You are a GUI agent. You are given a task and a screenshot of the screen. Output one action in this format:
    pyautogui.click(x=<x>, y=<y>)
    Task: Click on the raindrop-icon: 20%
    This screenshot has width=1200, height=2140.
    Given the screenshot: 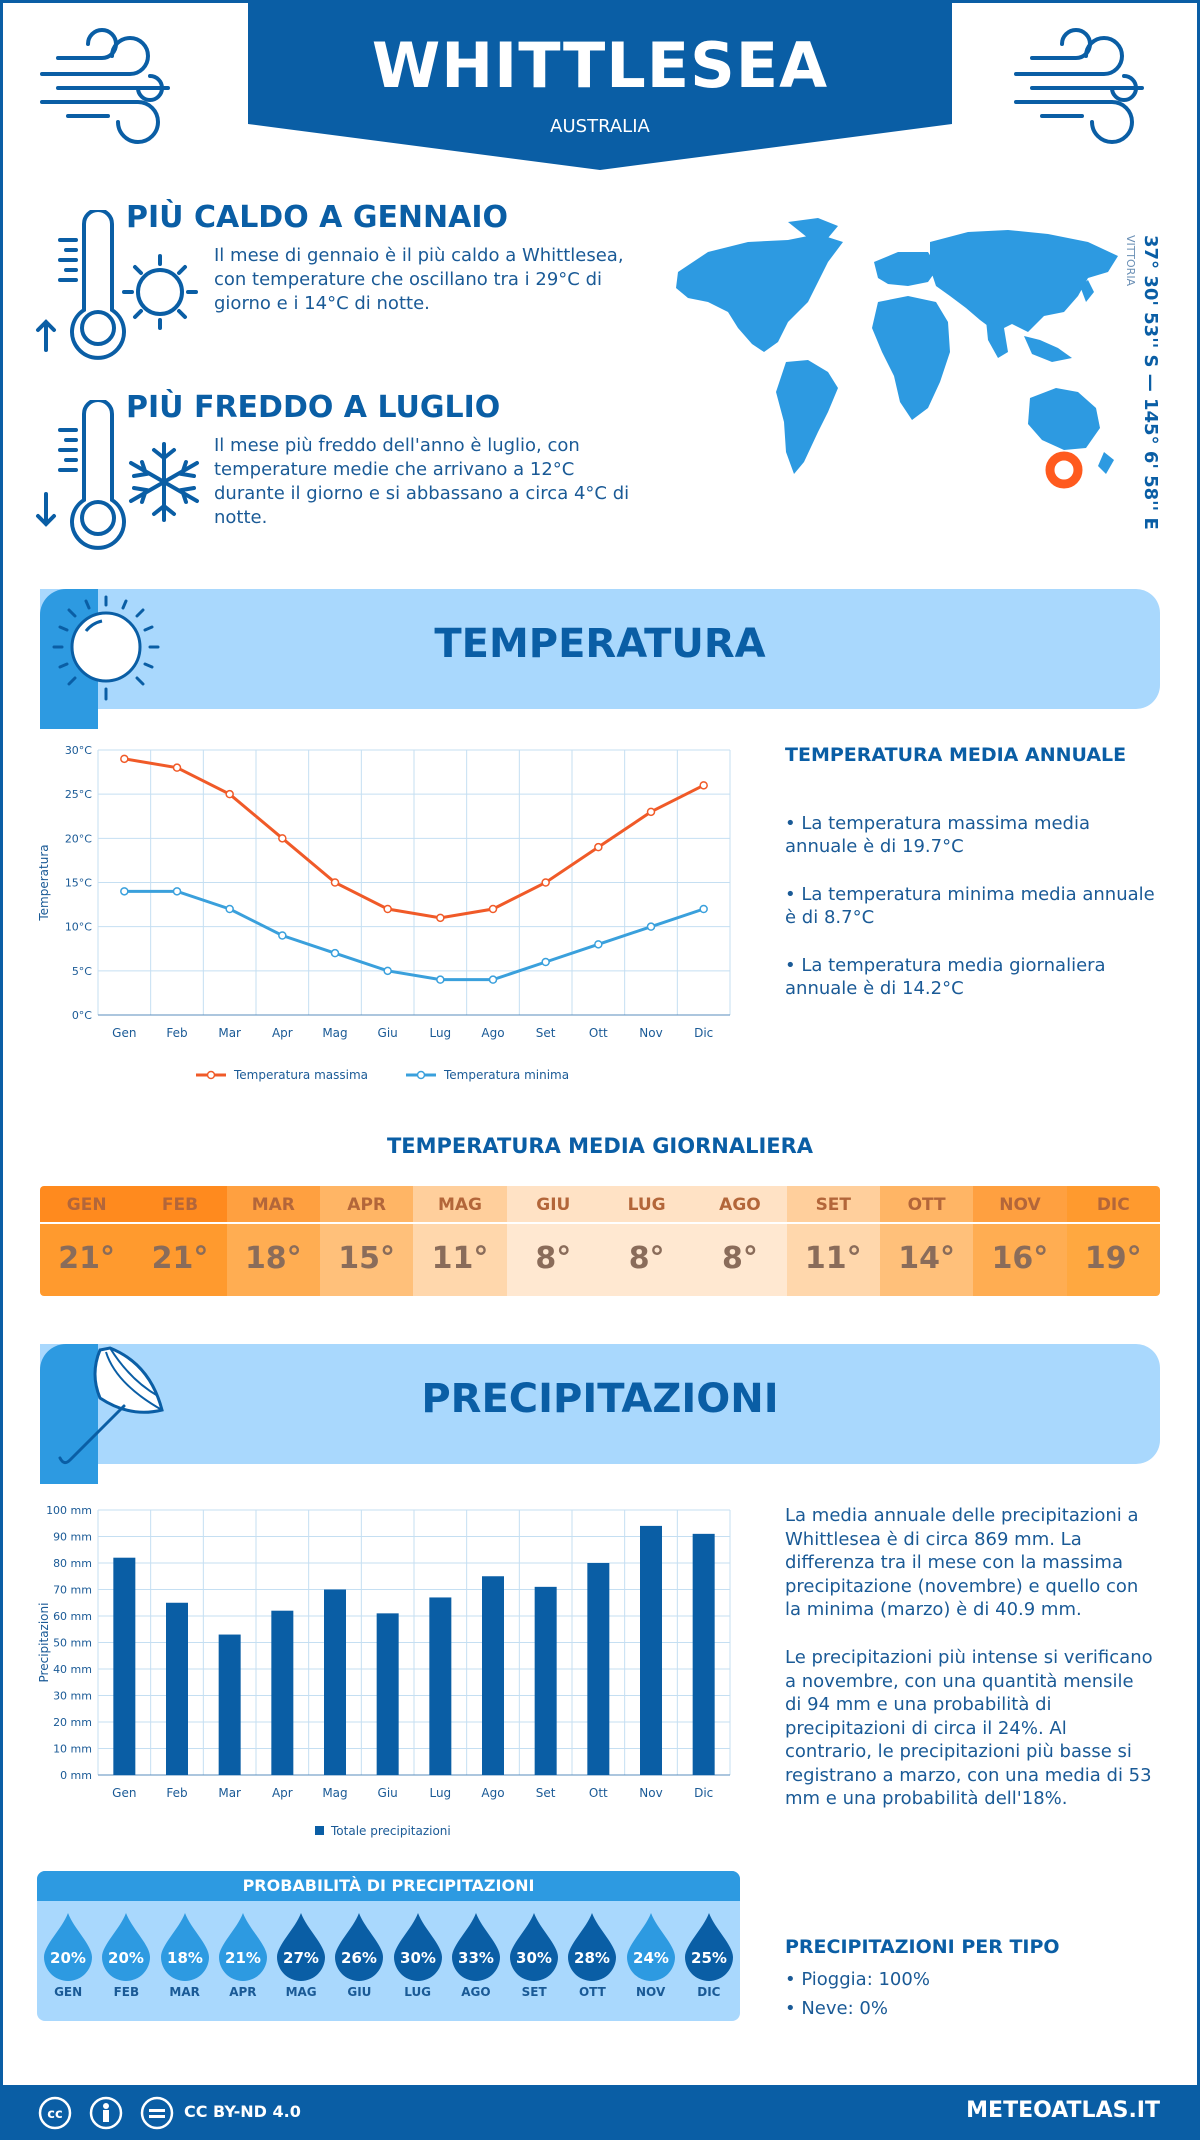 What is the action you would take?
    pyautogui.click(x=126, y=1947)
    